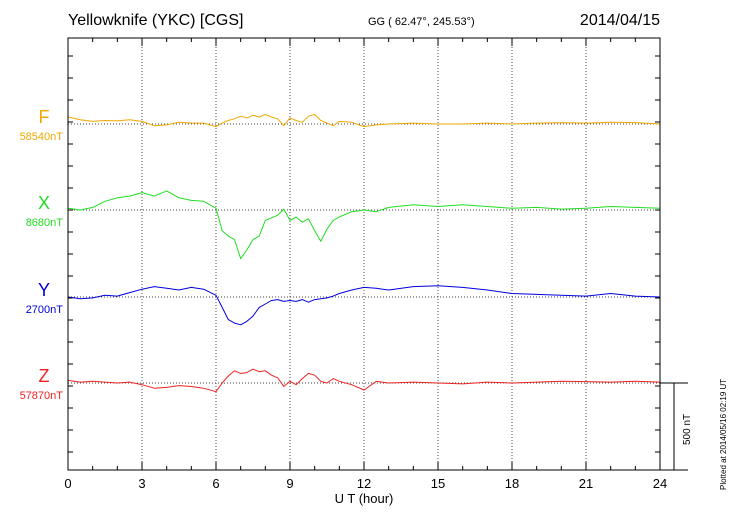 The width and height of the screenshot is (730, 520). I want to click on component-baseline-x: 8680nT, so click(45, 223).